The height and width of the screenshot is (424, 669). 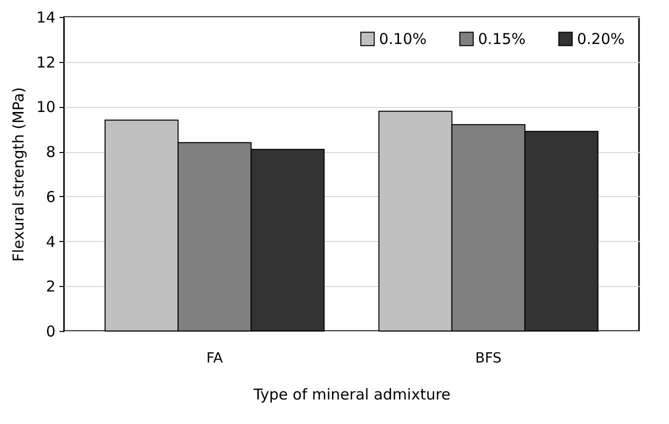 I want to click on y-axis-title: Flexural strength (MPa), so click(x=18, y=174).